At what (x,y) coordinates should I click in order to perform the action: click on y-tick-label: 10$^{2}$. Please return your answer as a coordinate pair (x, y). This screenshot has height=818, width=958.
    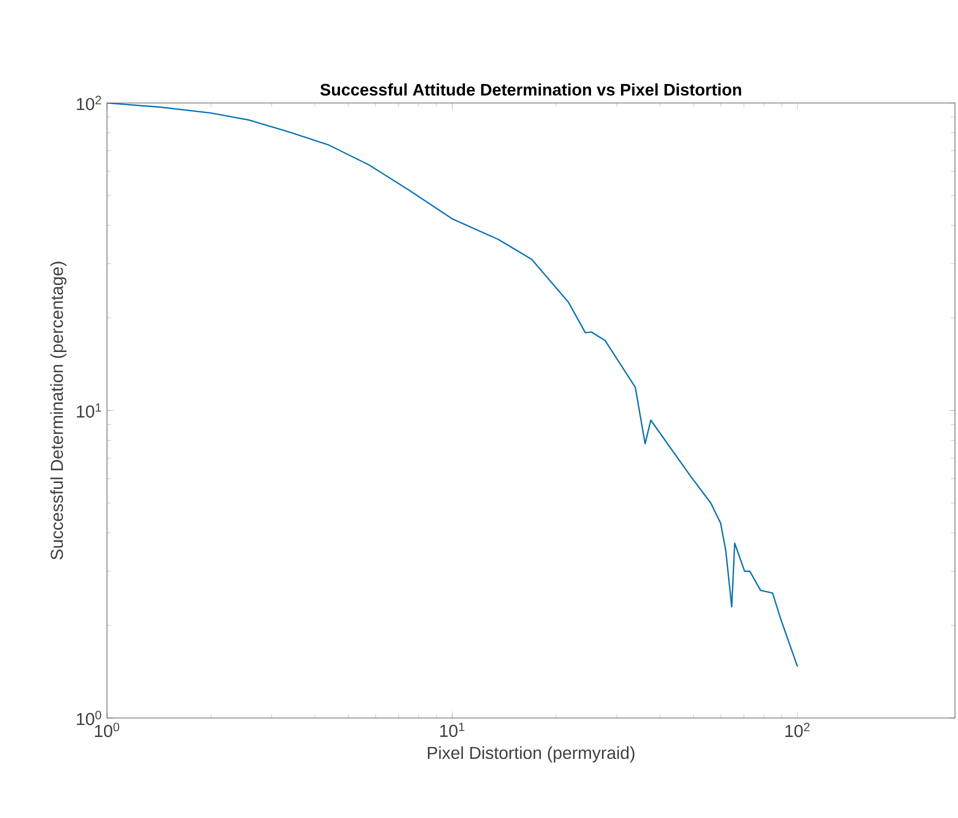
    Looking at the image, I should click on (89, 103).